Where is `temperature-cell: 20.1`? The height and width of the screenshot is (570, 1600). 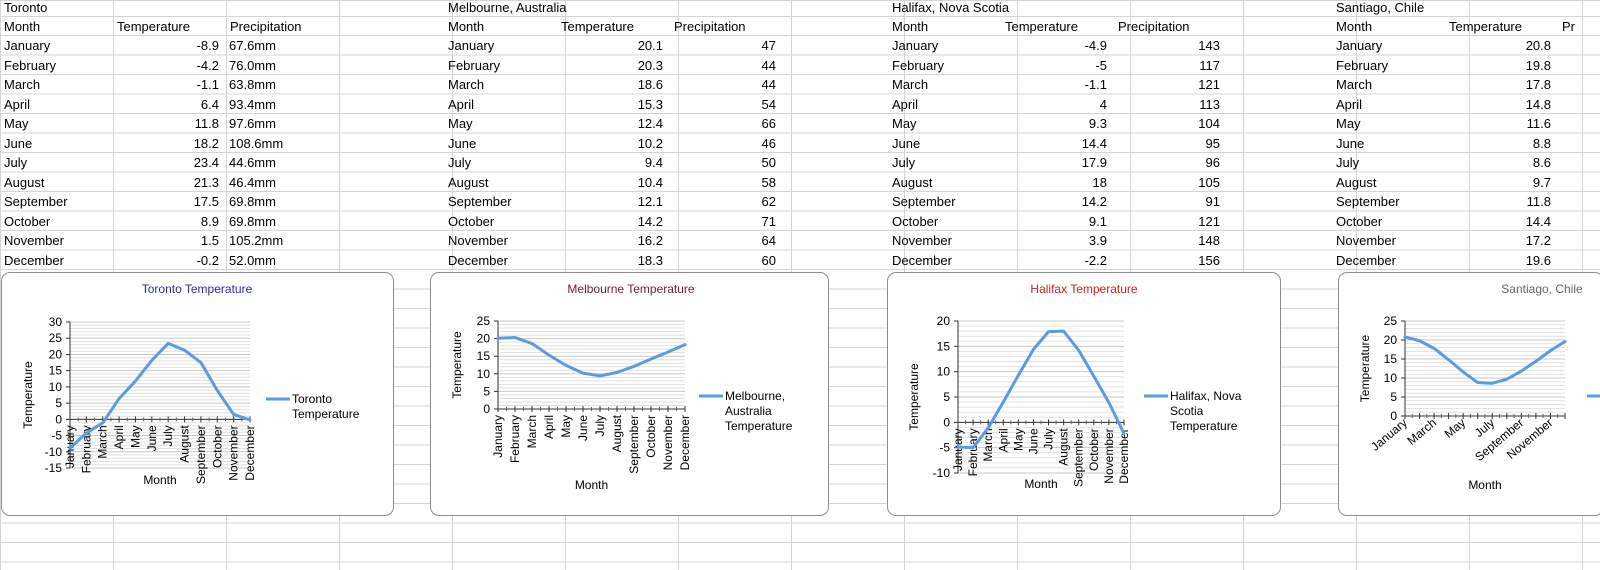 temperature-cell: 20.1 is located at coordinates (650, 45).